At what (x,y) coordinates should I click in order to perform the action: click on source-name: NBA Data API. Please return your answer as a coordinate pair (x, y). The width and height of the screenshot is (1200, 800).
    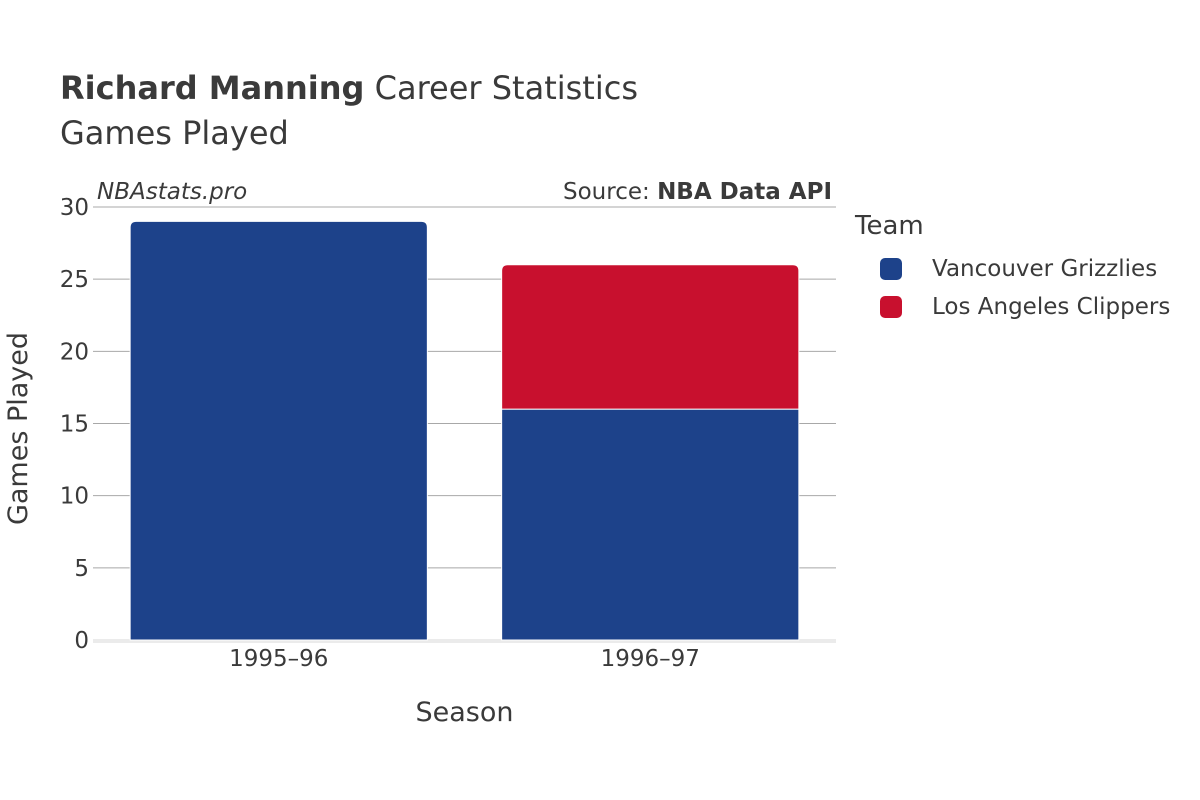
    Looking at the image, I should click on (744, 192).